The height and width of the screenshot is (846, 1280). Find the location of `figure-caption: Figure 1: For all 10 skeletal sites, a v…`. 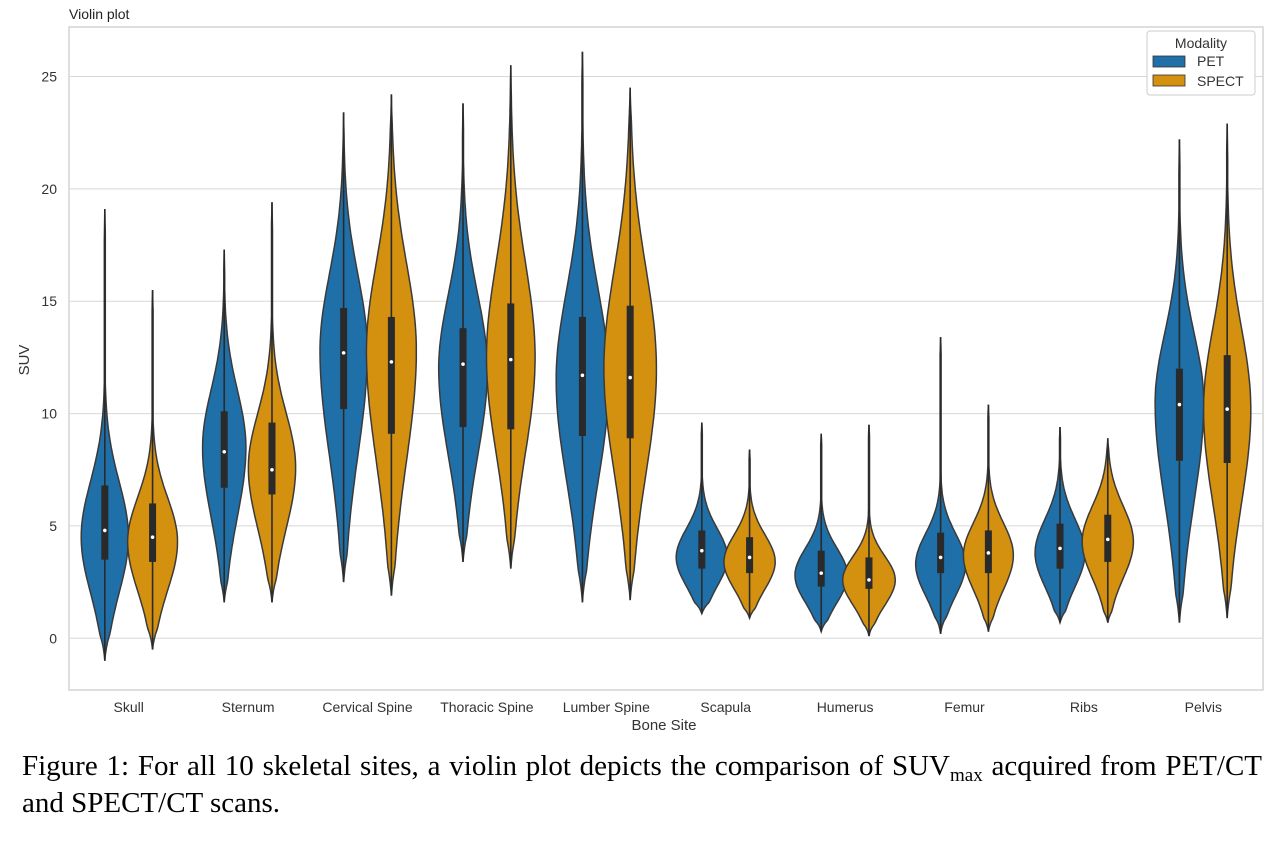

figure-caption: Figure 1: For all 10 skeletal sites, a v… is located at coordinates (642, 785).